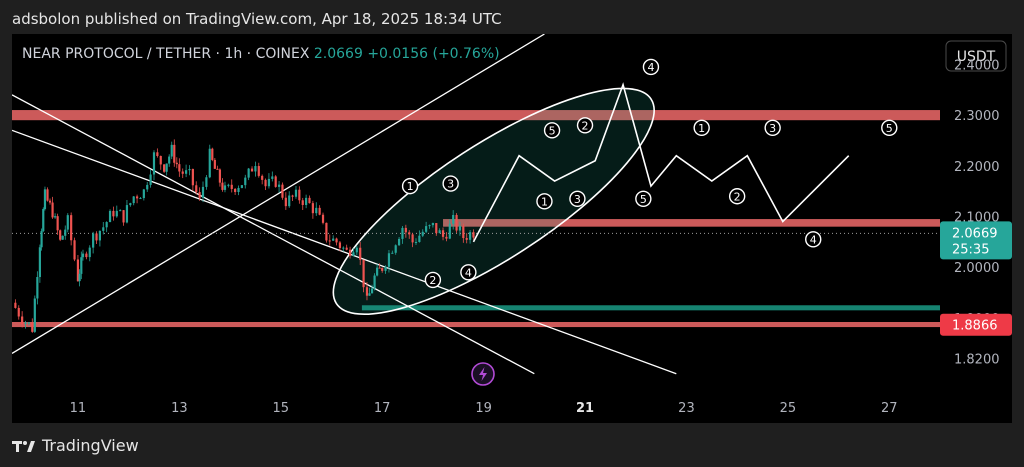 Image resolution: width=1024 pixels, height=467 pixels. I want to click on wave-label-text: 2, so click(432, 280).